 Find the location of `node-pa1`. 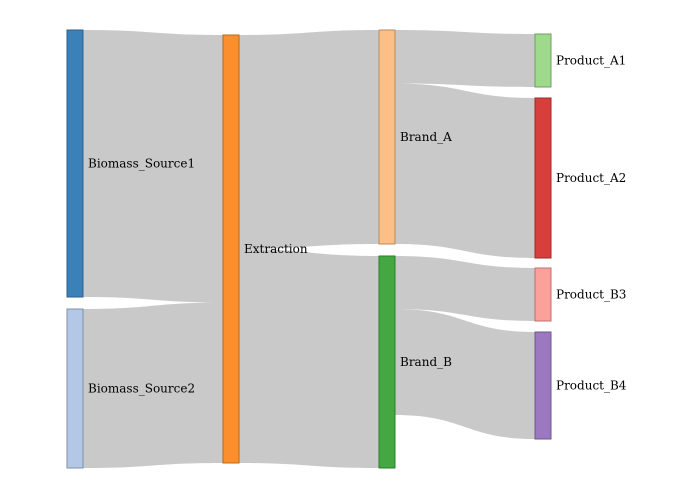

node-pa1 is located at coordinates (543, 60).